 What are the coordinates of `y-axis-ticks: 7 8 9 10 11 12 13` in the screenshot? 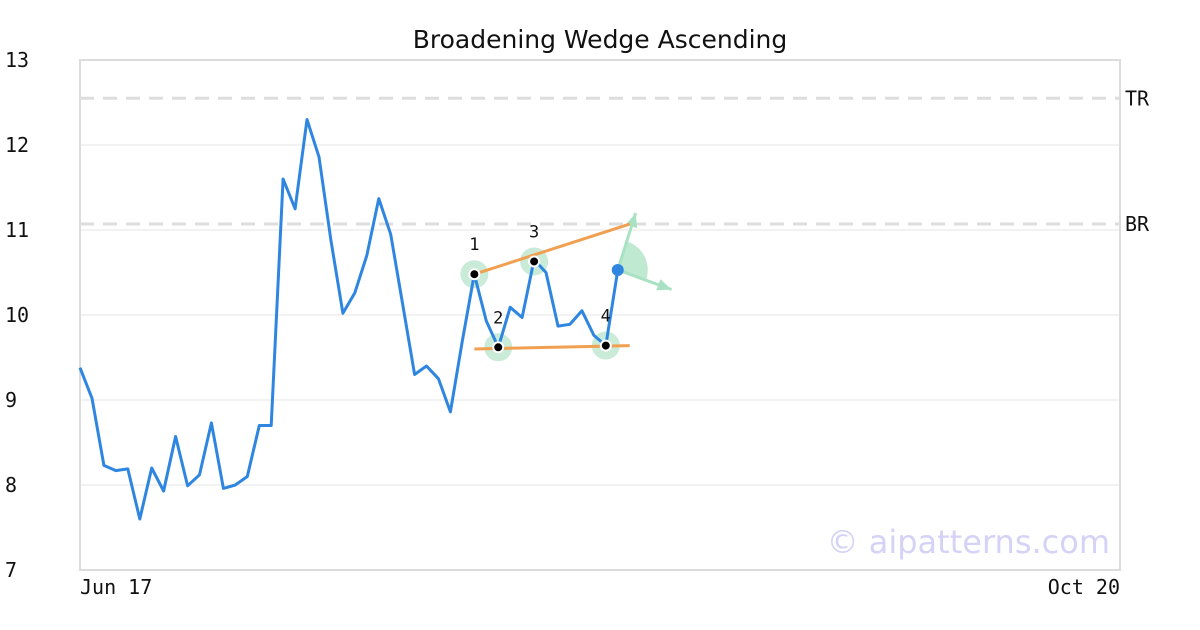 It's located at (17, 315).